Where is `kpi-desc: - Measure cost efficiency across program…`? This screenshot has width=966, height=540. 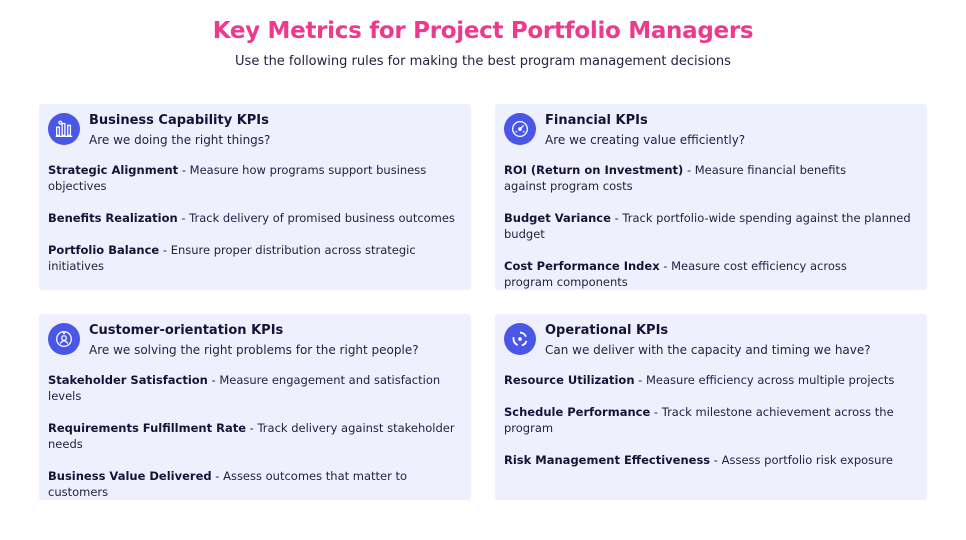 kpi-desc: - Measure cost efficiency across program… is located at coordinates (675, 274).